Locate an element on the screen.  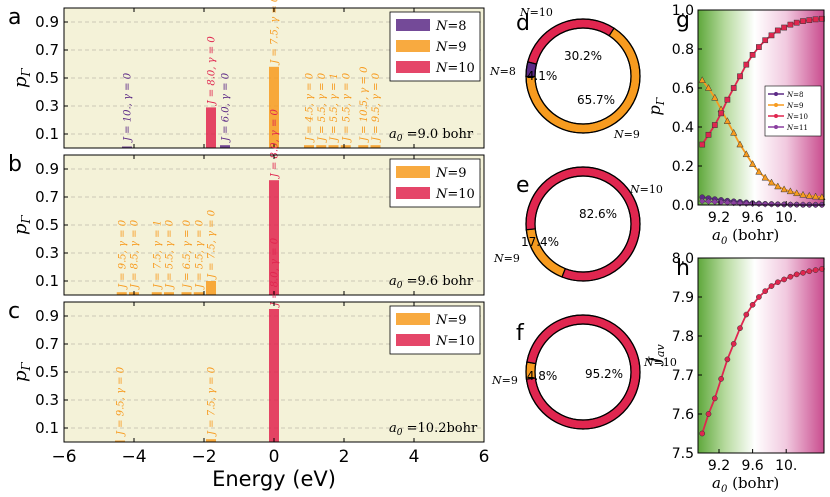
x-tick-label: 2 is located at coordinates (344, 457).